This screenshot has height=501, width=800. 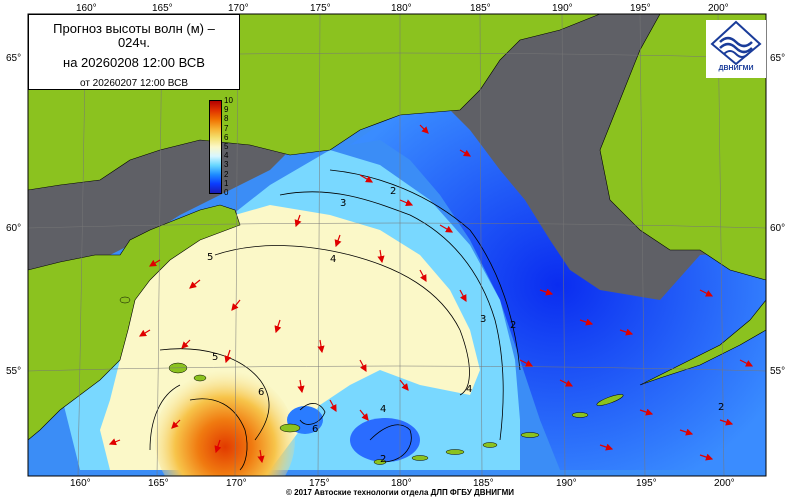 I want to click on colorbar-tick: 10, so click(x=228, y=100).